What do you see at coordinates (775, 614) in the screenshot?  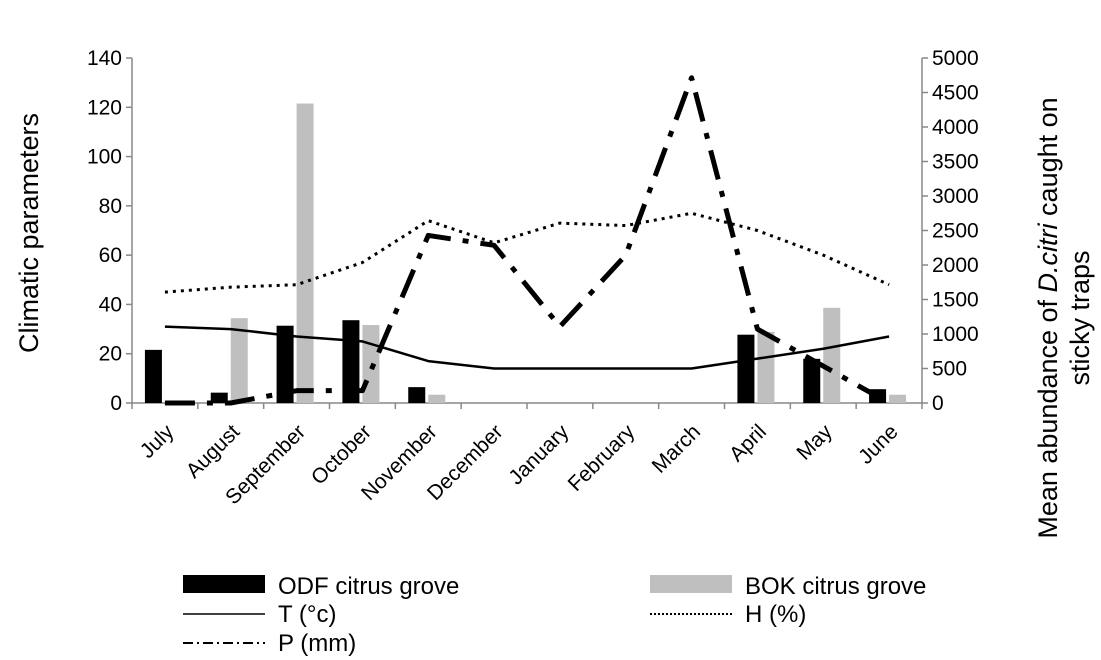 I see `legend-label-humidity: H (%)` at bounding box center [775, 614].